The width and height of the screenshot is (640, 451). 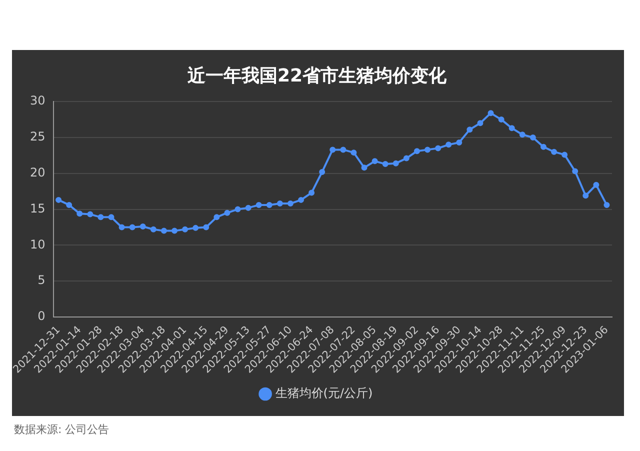 What do you see at coordinates (324, 393) in the screenshot?
I see `legend-label: 生猪均价(元/公斤)` at bounding box center [324, 393].